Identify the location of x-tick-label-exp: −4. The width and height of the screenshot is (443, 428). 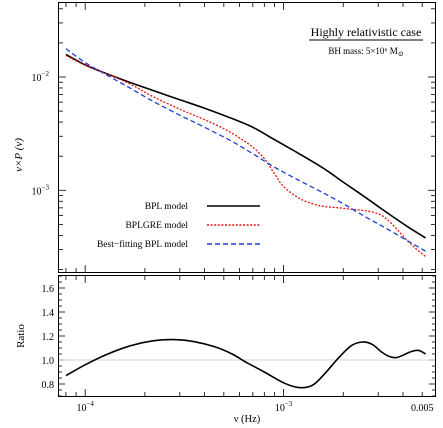
(90, 404).